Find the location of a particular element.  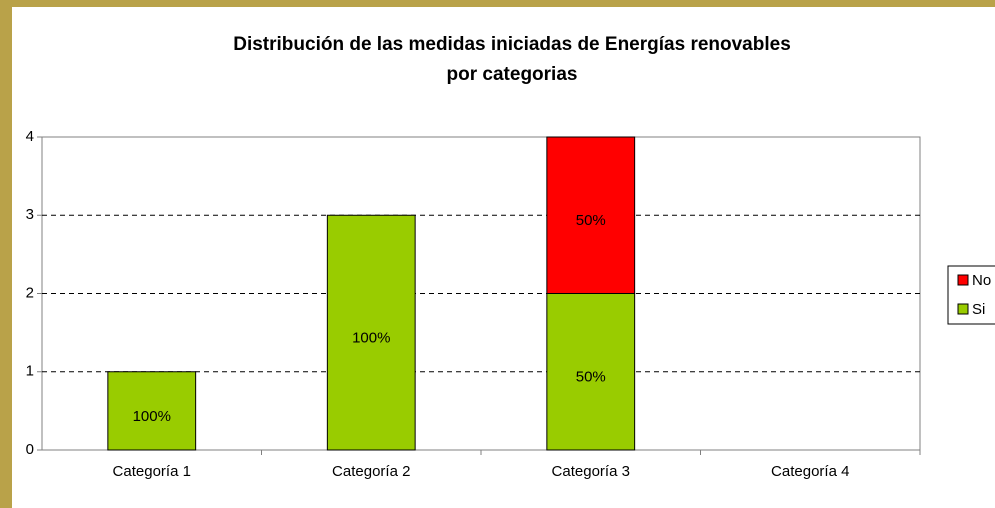

x-tick-label: Categoría 4 is located at coordinates (810, 471).